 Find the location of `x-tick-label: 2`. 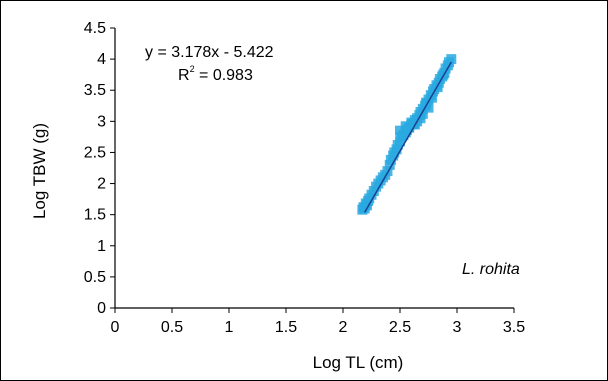

x-tick-label: 2 is located at coordinates (343, 327).